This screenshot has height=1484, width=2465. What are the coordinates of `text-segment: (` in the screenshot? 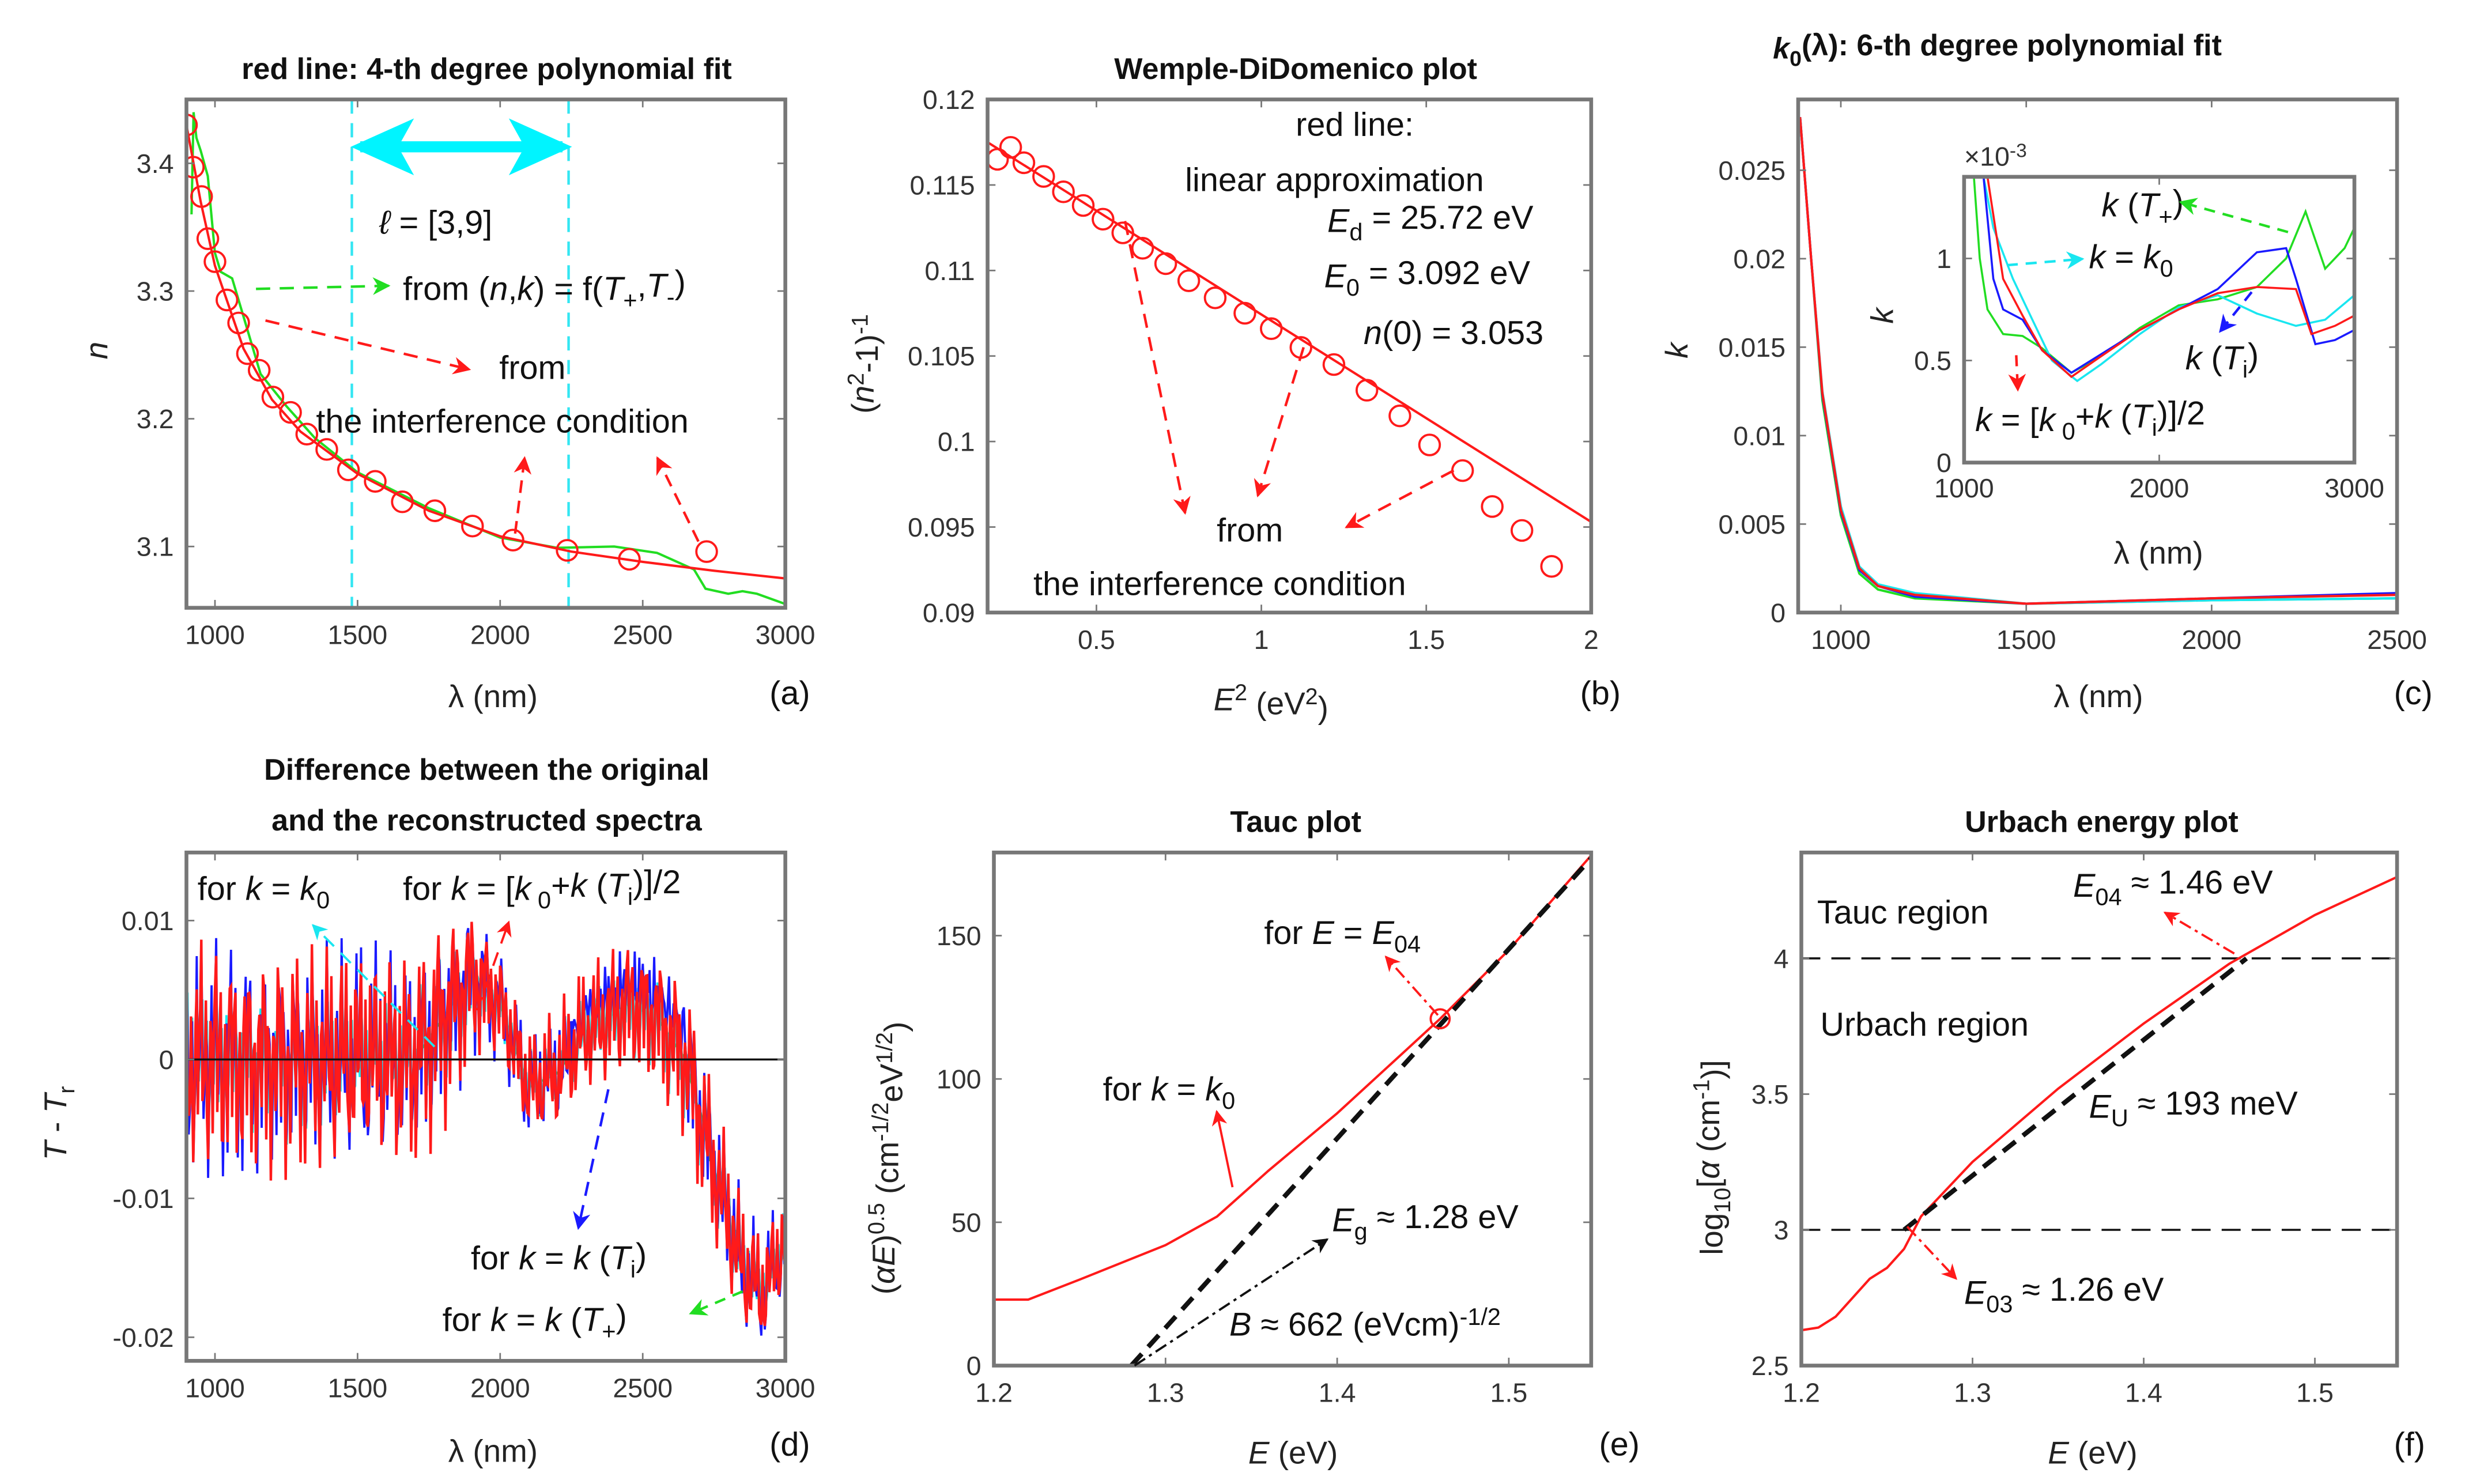 It's located at (863, 408).